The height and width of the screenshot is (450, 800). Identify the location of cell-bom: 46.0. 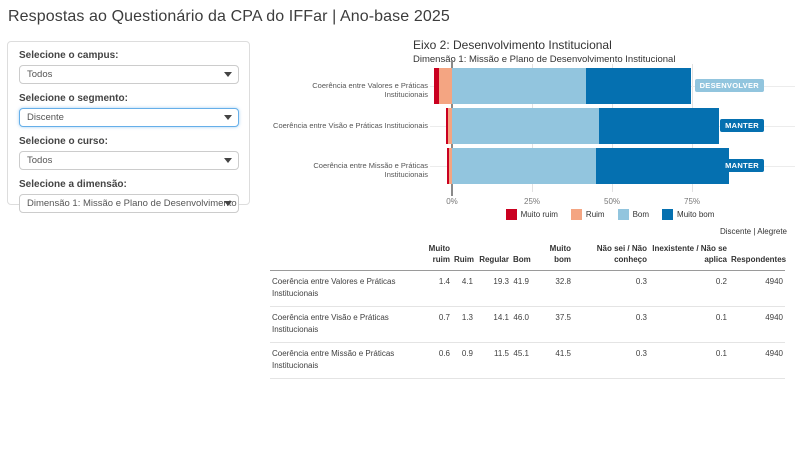
(521, 324).